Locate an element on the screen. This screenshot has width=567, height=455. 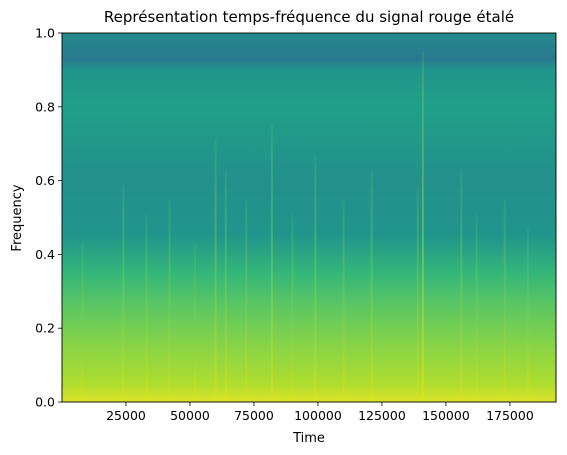
x-tick-label: 125000 is located at coordinates (382, 415).